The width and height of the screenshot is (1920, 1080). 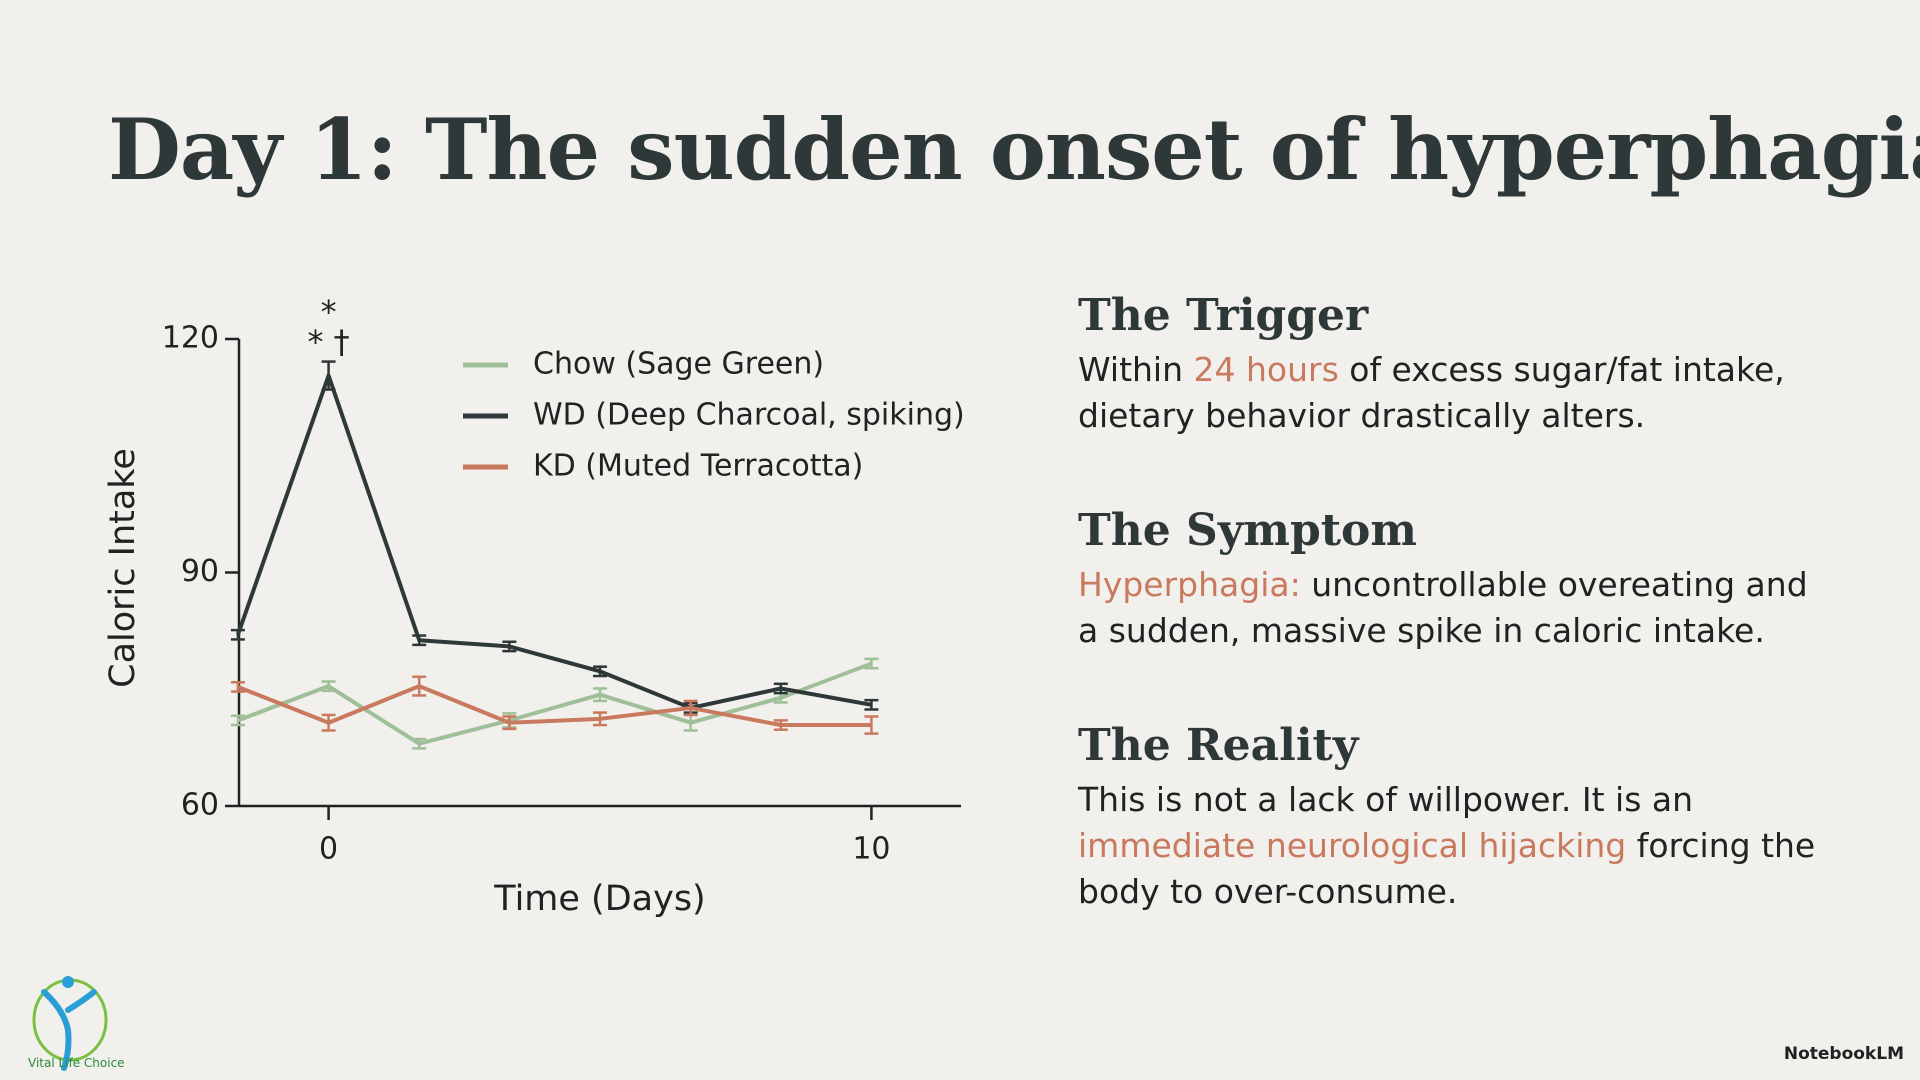 I want to click on watermark: NotebookLM, so click(x=1843, y=1054).